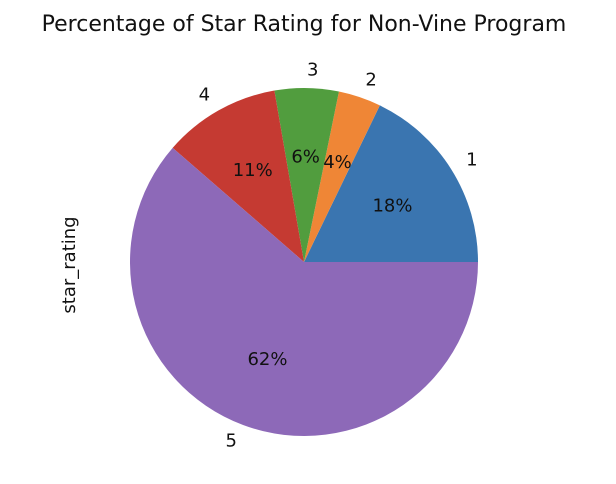 The width and height of the screenshot is (616, 484). I want to click on percent-label-2: 4%, so click(337, 162).